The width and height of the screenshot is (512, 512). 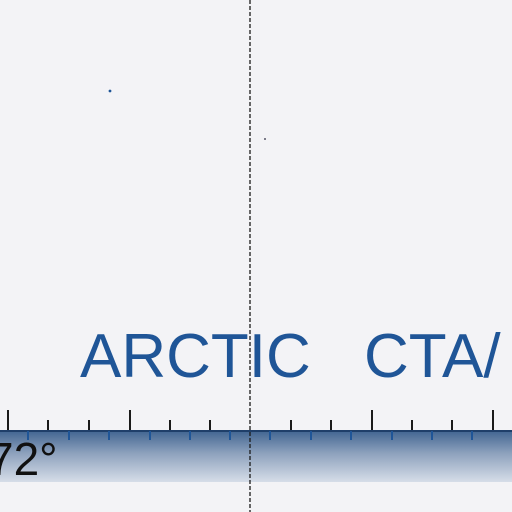 I want to click on scale-ticks-top, so click(x=250, y=420).